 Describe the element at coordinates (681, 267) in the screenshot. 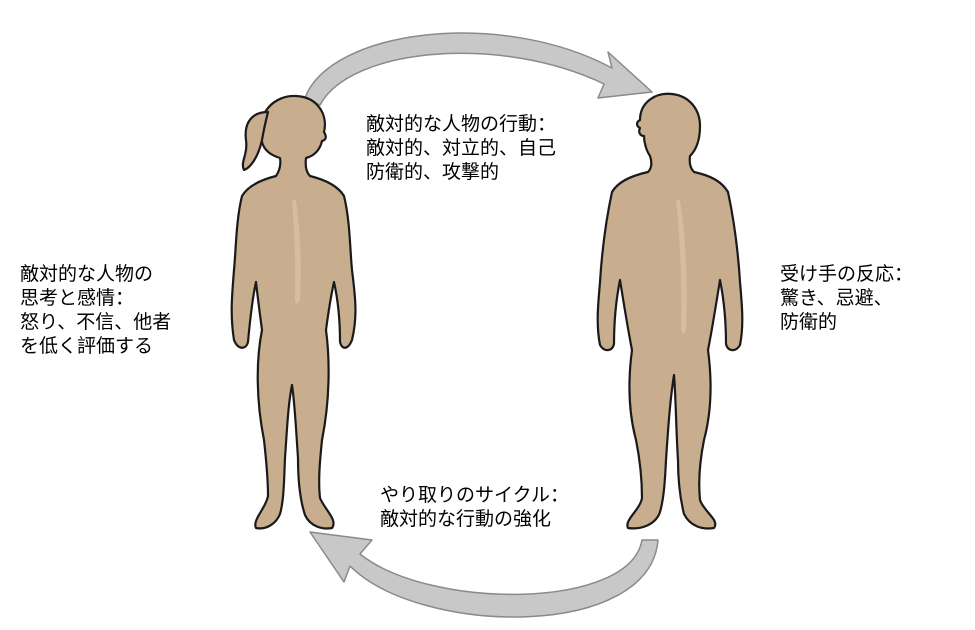

I see `man-highlight` at that location.